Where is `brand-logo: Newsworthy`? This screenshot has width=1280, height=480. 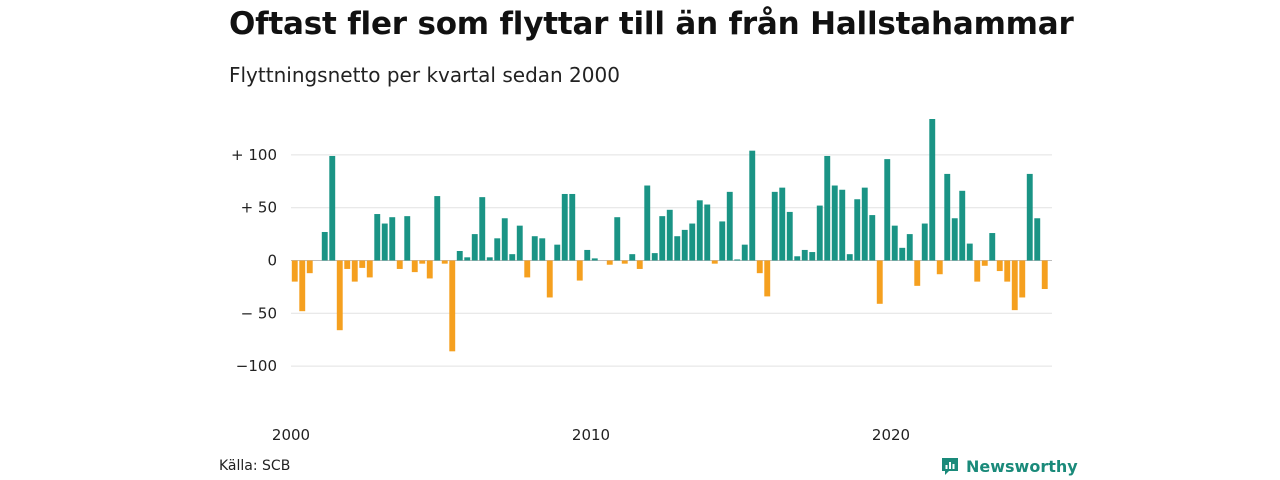
brand-logo: Newsworthy is located at coordinates (1009, 466).